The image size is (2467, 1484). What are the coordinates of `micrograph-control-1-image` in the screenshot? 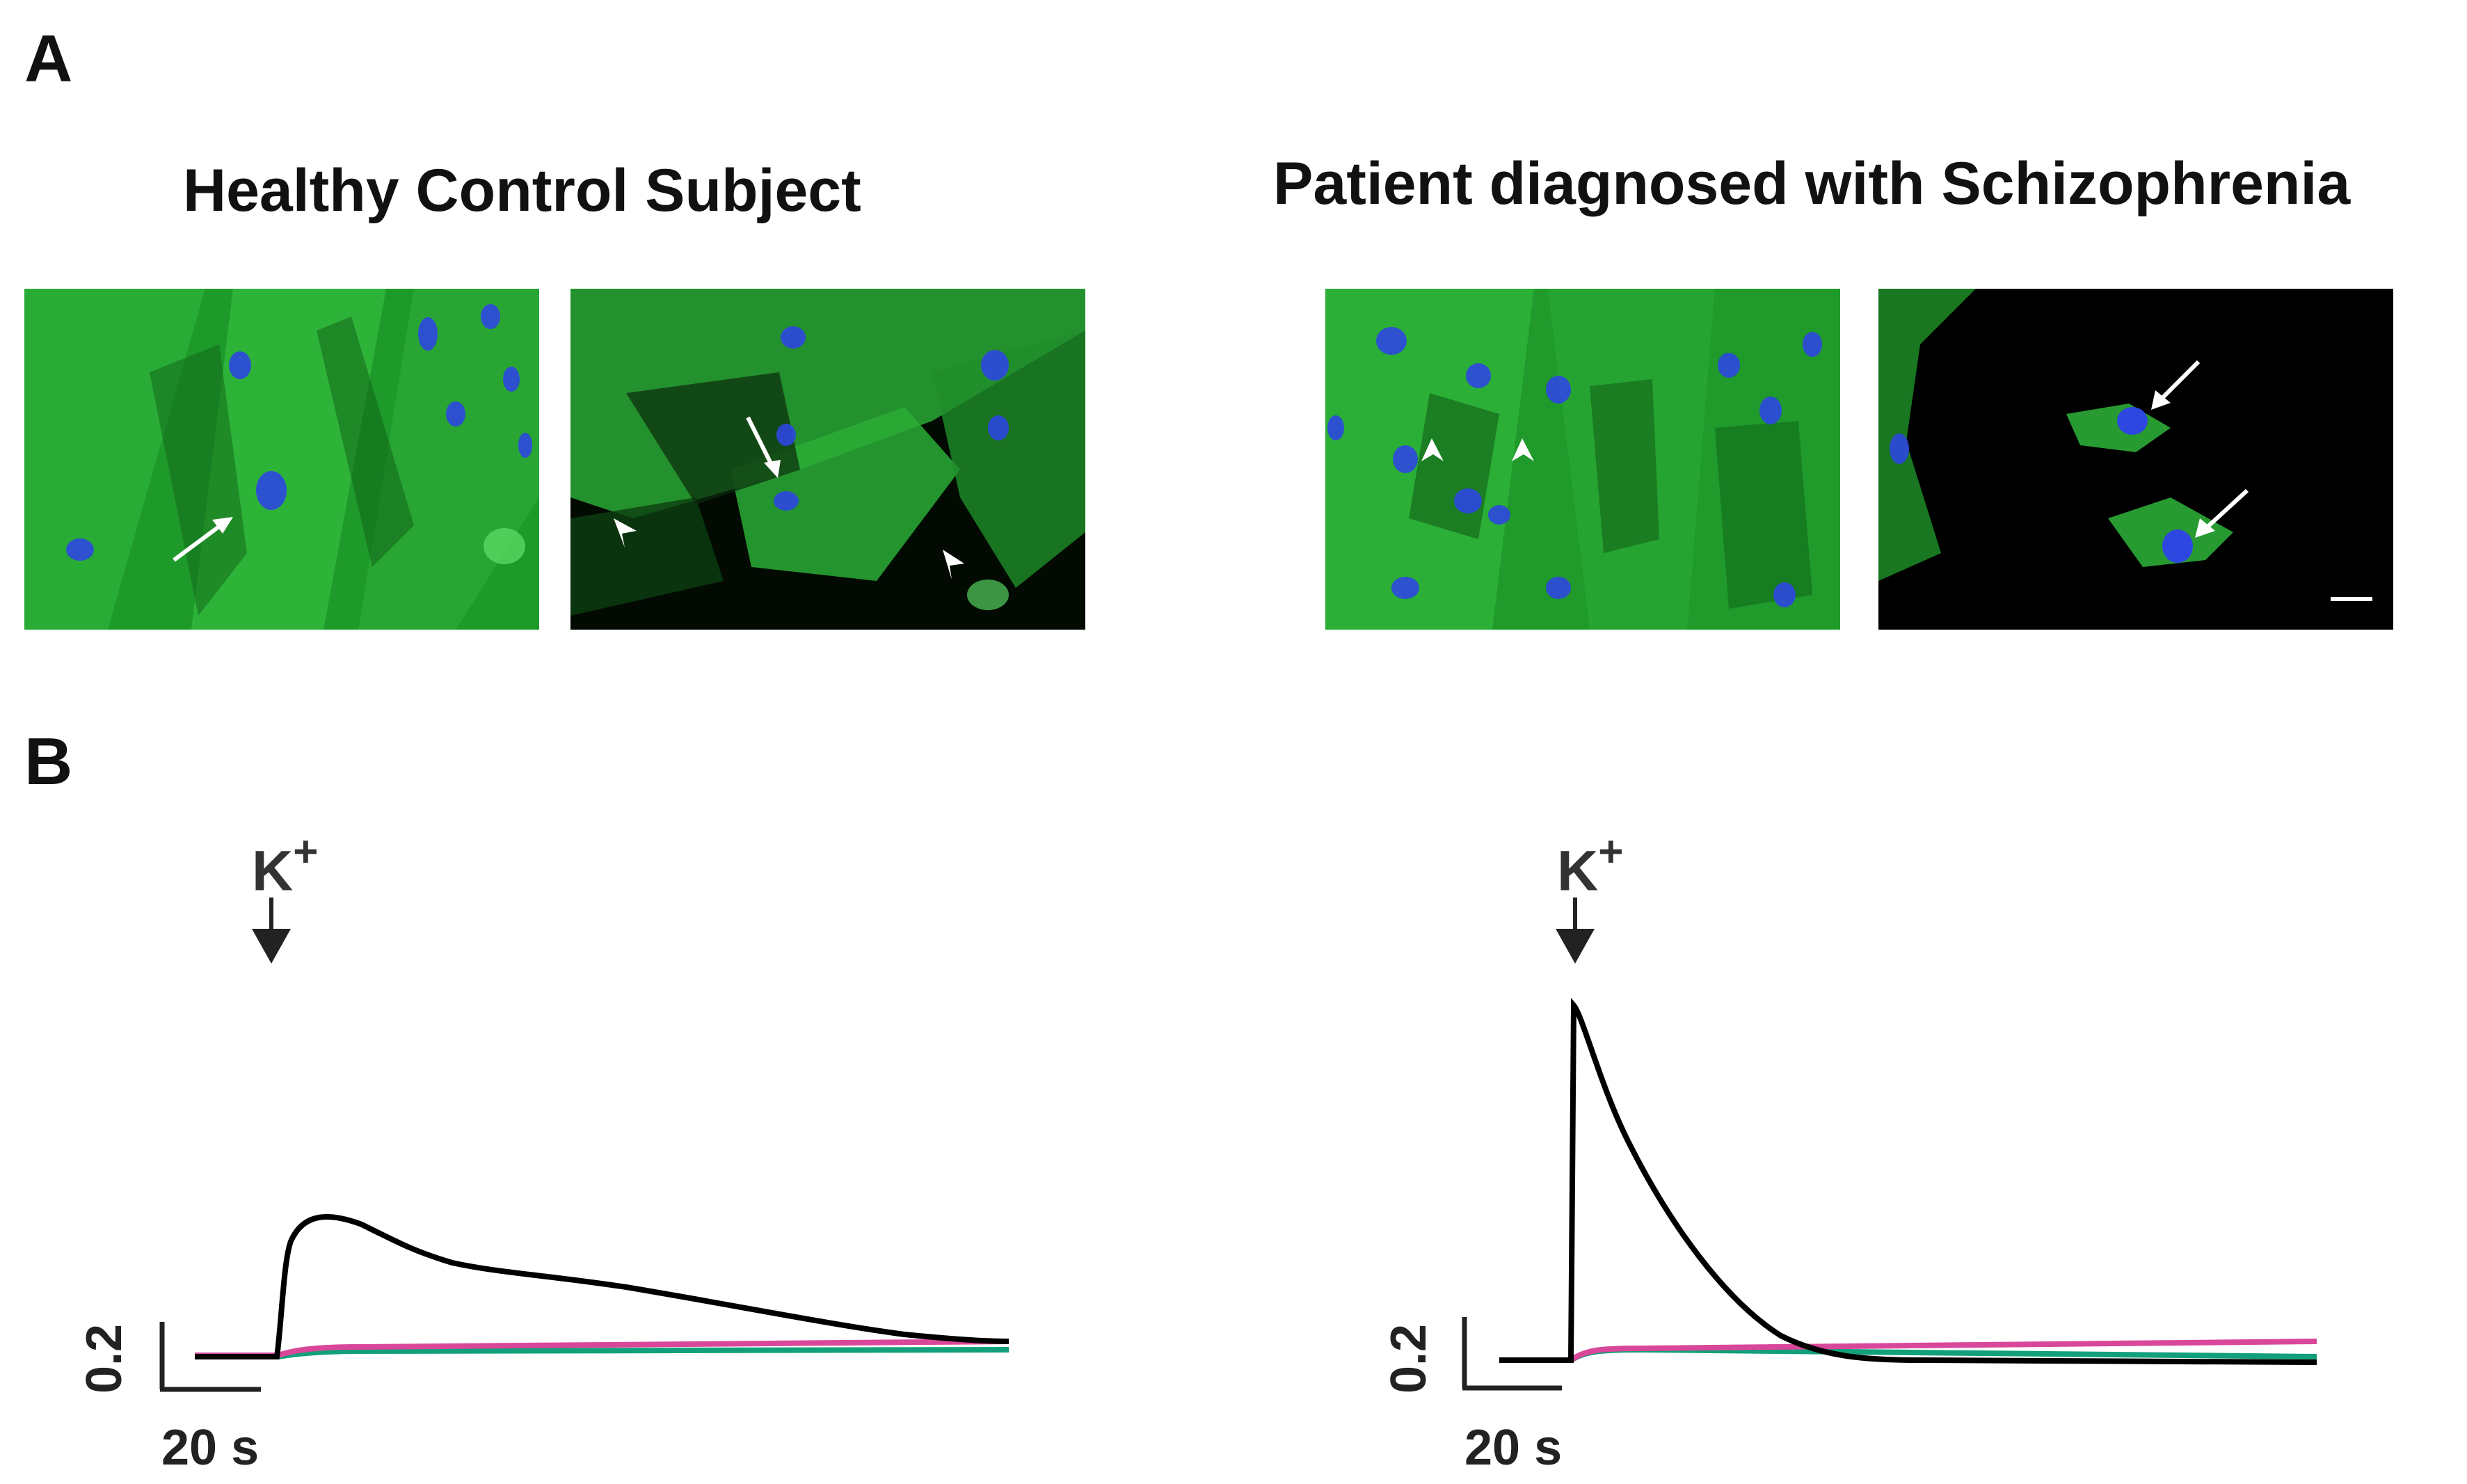 It's located at (281, 460).